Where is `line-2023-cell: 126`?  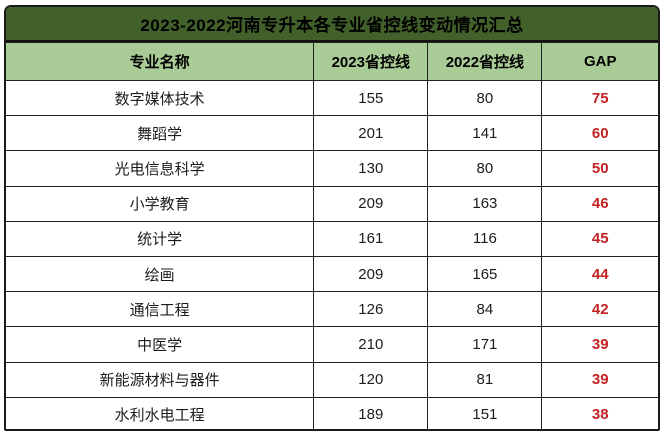
line-2023-cell: 126 is located at coordinates (371, 309).